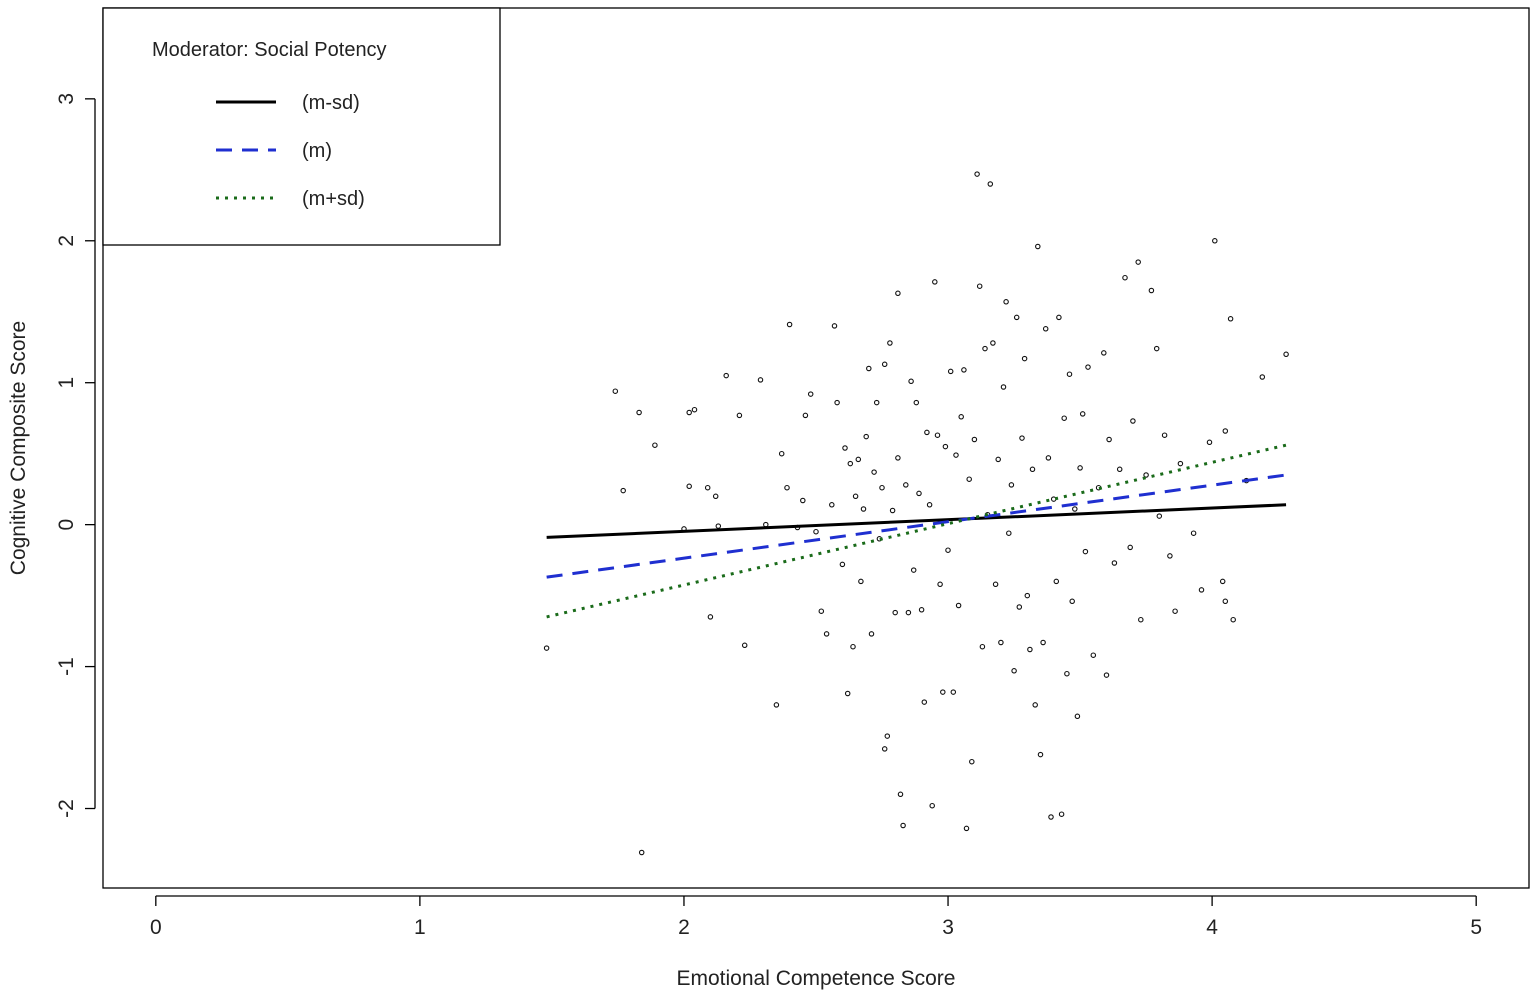 This screenshot has height=995, width=1535. Describe the element at coordinates (75, 455) in the screenshot. I see `y-axis: -2 -1 0 1 2 3` at that location.